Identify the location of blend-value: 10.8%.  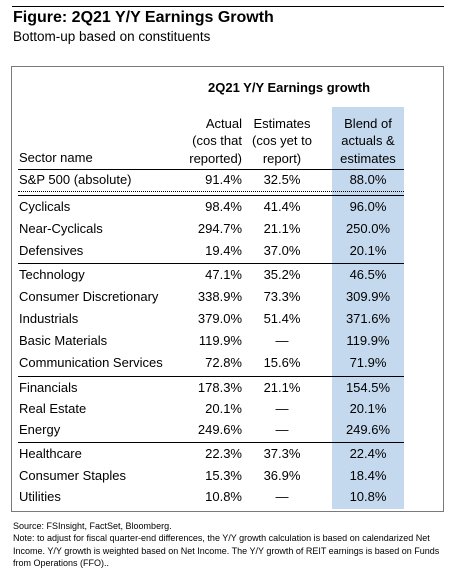
(368, 496).